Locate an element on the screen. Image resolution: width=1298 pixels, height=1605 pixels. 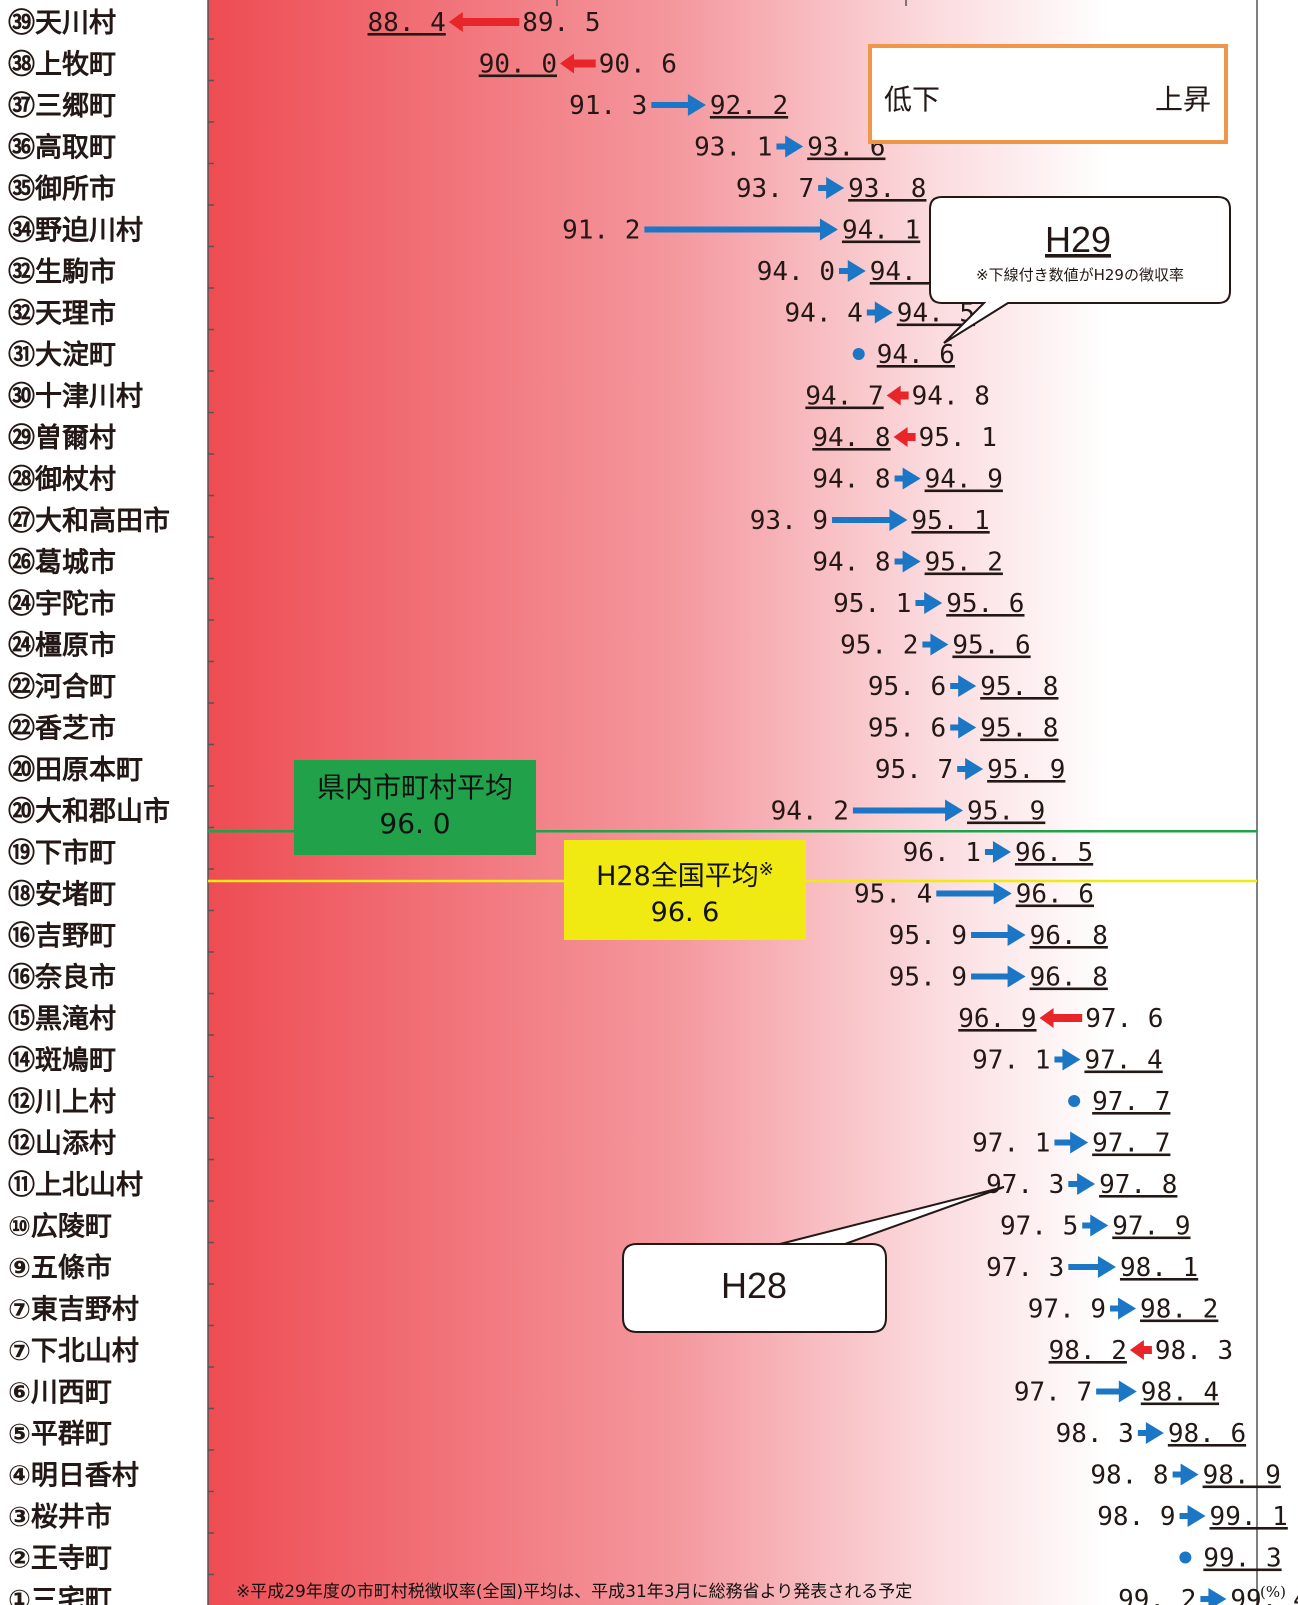
data-row: 98. 9 99. 1 is located at coordinates (1192, 1517).